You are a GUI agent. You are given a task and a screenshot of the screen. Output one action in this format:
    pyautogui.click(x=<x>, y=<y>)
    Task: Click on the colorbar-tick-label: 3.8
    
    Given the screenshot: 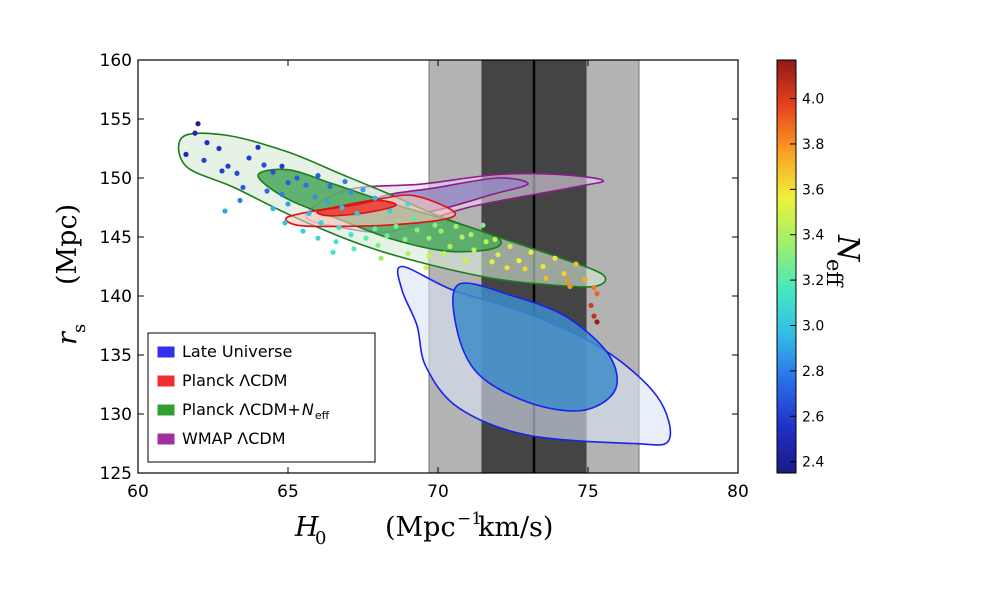 What is the action you would take?
    pyautogui.click(x=813, y=145)
    